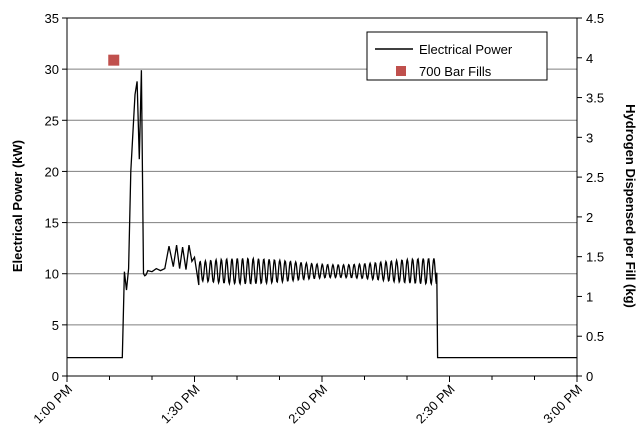 This screenshot has width=643, height=440. I want to click on legend: Electrical Power 700 Bar Fills, so click(457, 56).